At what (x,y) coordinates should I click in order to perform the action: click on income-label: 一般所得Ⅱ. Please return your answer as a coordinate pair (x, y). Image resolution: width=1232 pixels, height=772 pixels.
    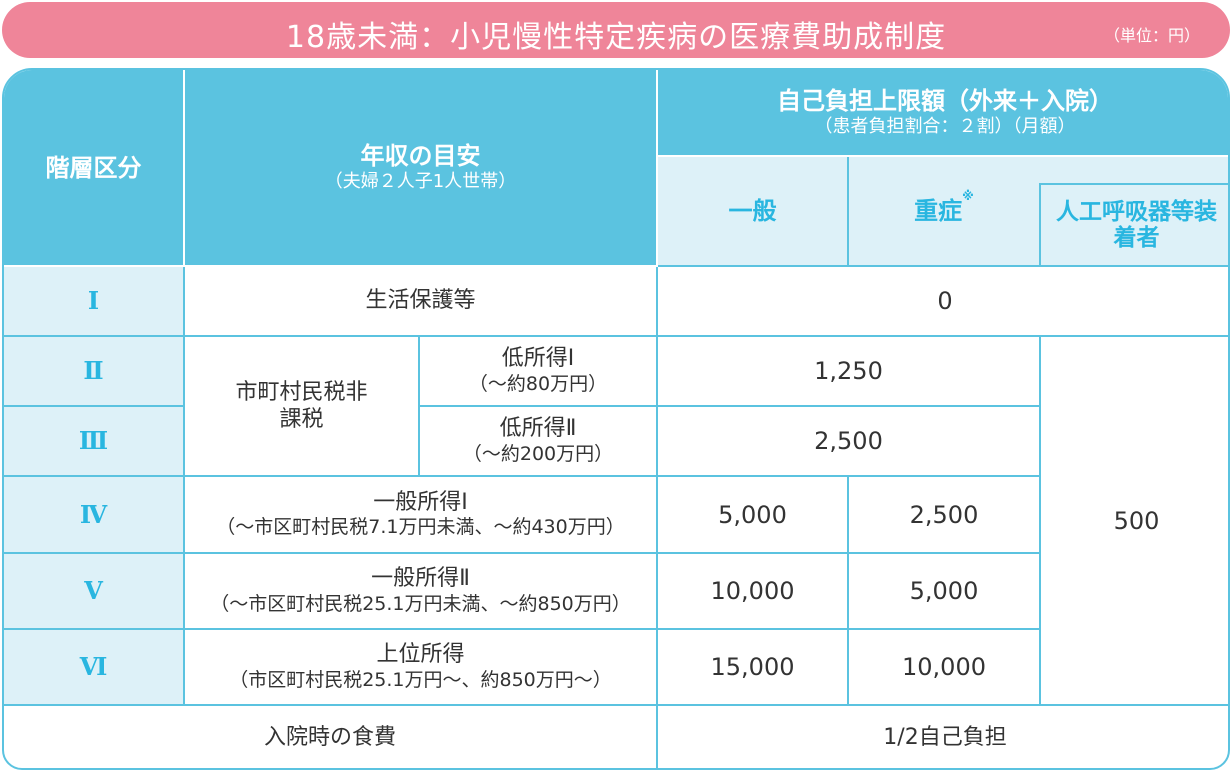
    Looking at the image, I should click on (420, 579).